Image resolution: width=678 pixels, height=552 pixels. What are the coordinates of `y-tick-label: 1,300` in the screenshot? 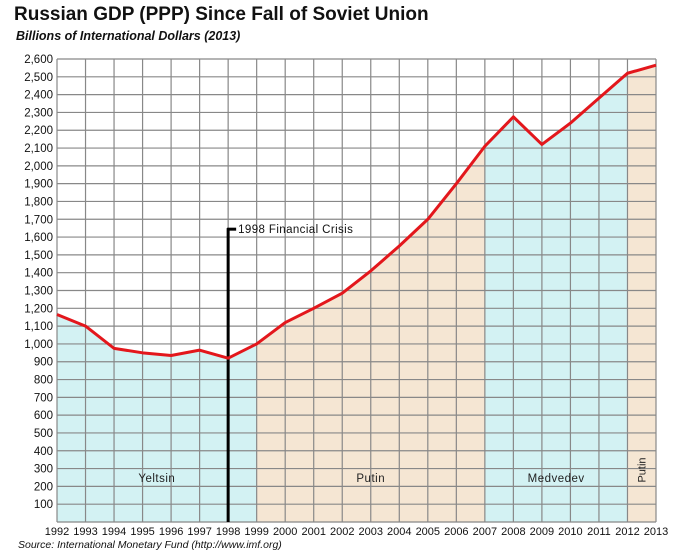 It's located at (38, 292).